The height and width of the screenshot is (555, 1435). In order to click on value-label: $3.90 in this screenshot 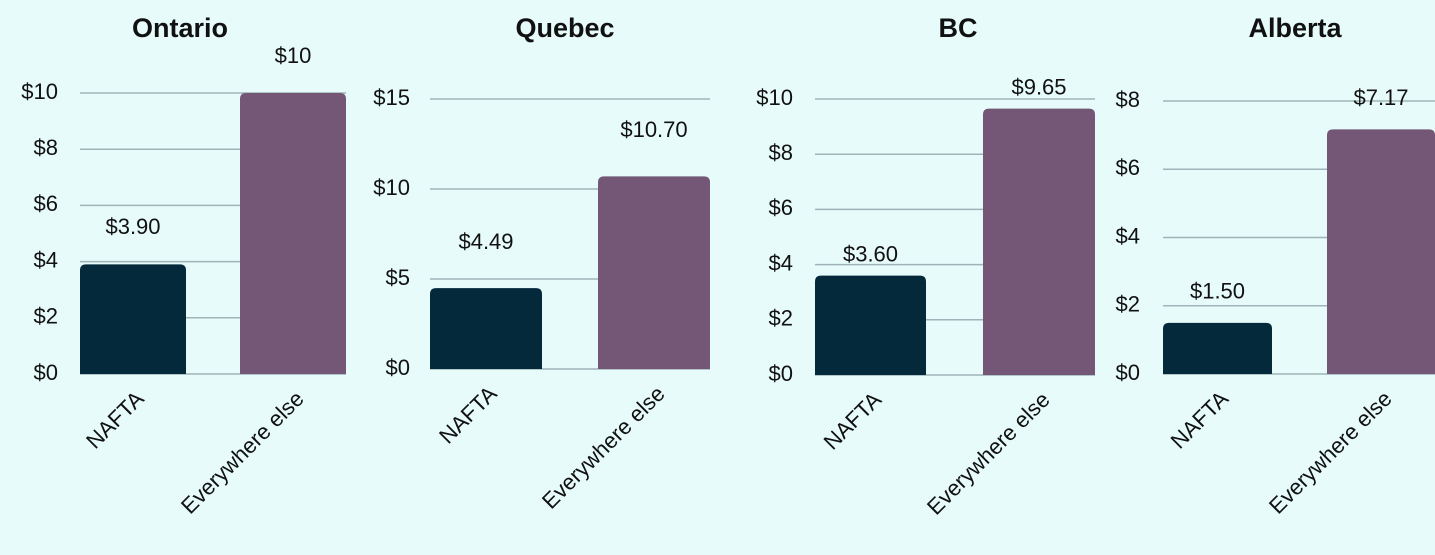, I will do `click(132, 226)`.